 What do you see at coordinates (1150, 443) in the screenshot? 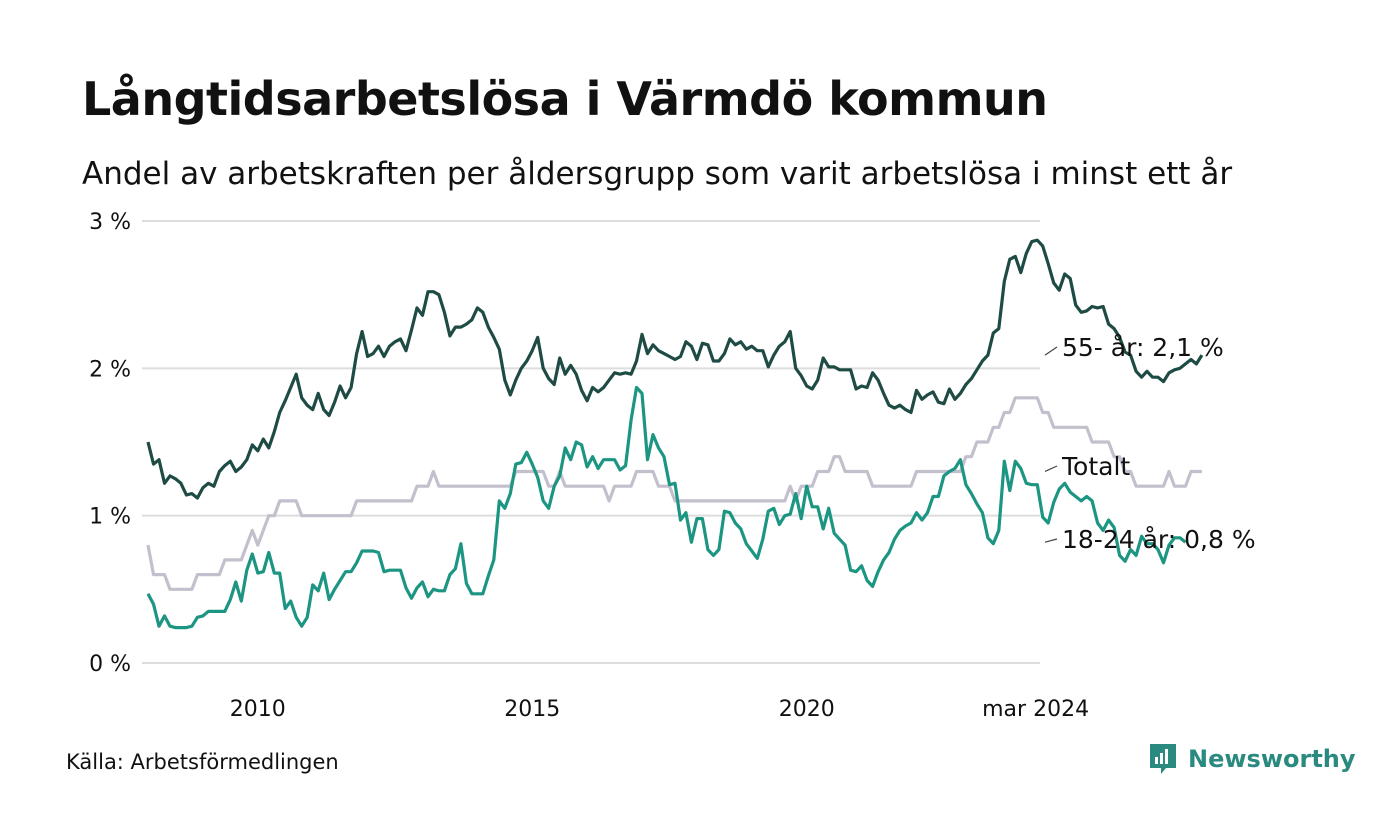
I see `series-end-labels: 55- år: 2,1 % Totalt 18-24 år: 0,8 %` at bounding box center [1150, 443].